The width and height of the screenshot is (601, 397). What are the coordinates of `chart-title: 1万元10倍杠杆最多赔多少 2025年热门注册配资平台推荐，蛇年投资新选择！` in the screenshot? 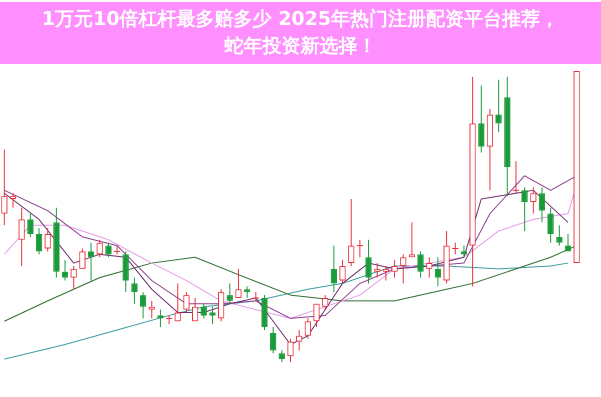 It's located at (300, 33).